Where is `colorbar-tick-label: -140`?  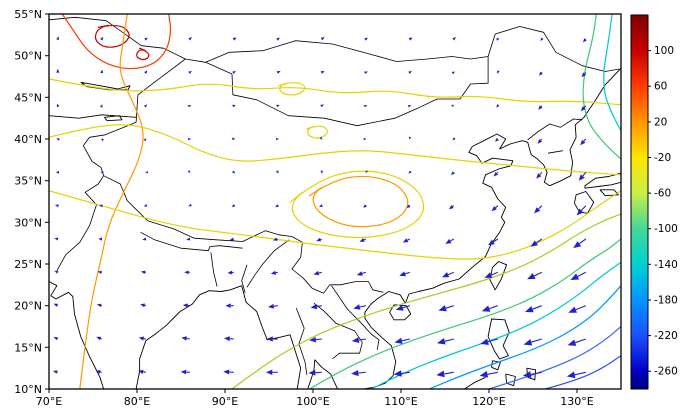
colorbar-tick-label: -140 is located at coordinates (666, 265).